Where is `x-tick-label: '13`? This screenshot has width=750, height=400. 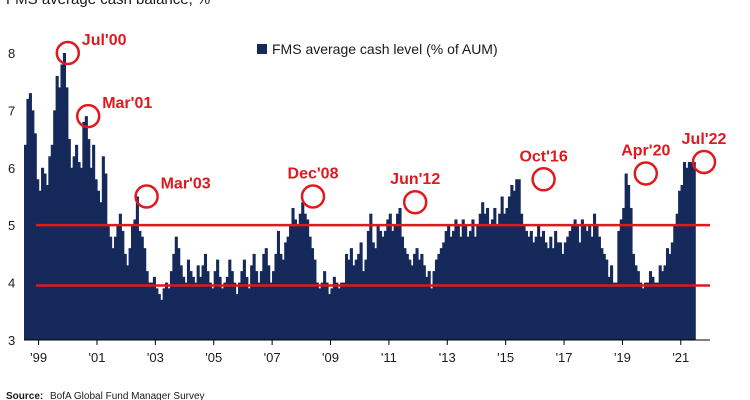
x-tick-label: '13 is located at coordinates (447, 357).